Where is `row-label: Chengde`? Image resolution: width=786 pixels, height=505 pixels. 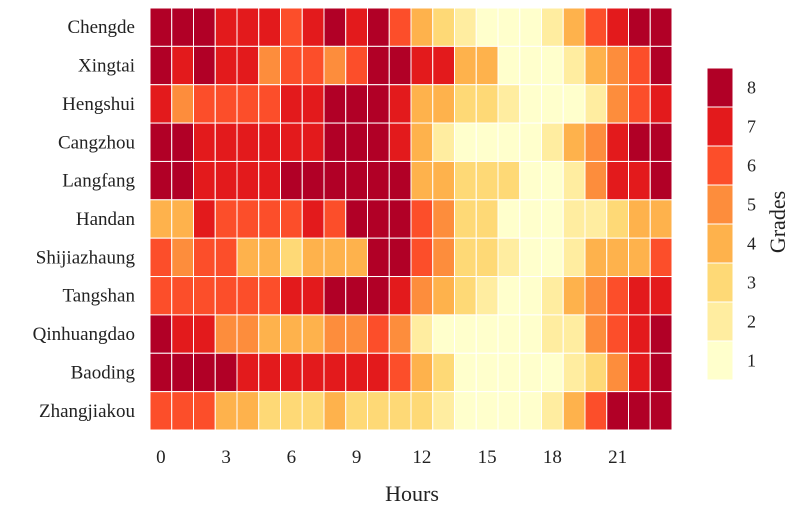 row-label: Chengde is located at coordinates (101, 27).